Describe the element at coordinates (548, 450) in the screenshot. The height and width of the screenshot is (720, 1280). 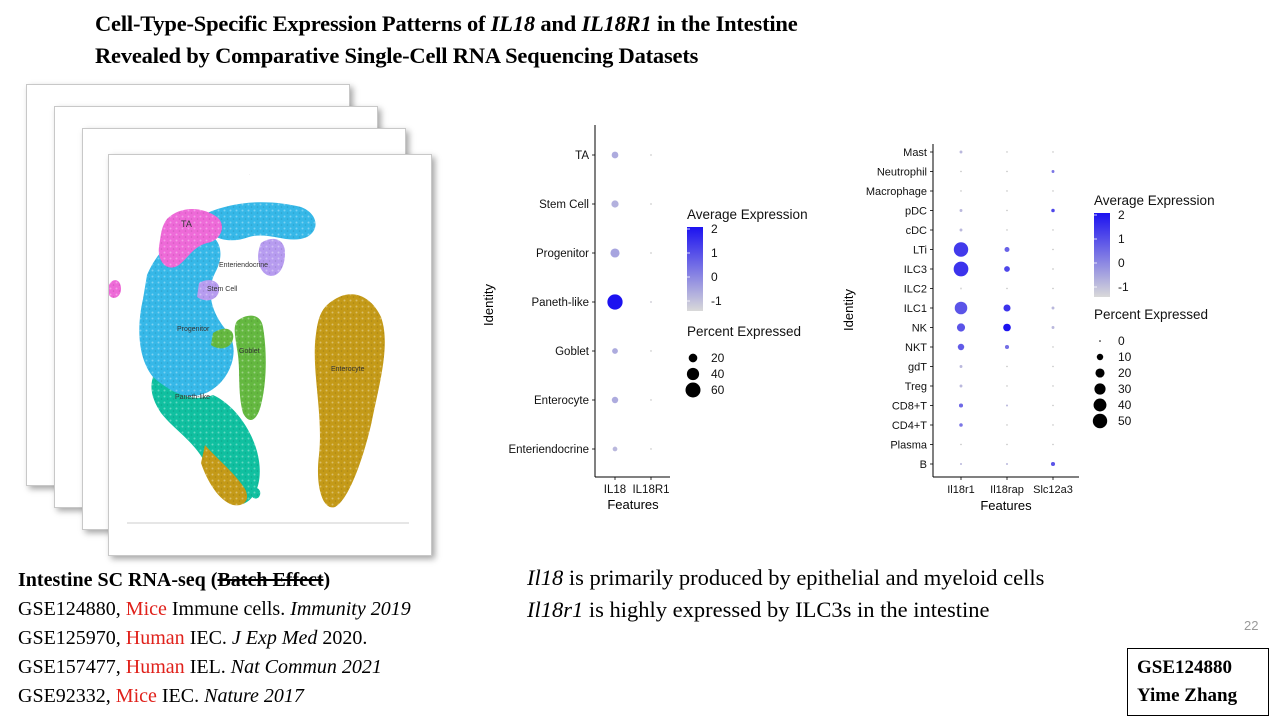
I see `y-tick-label: Enteriendocrine` at that location.